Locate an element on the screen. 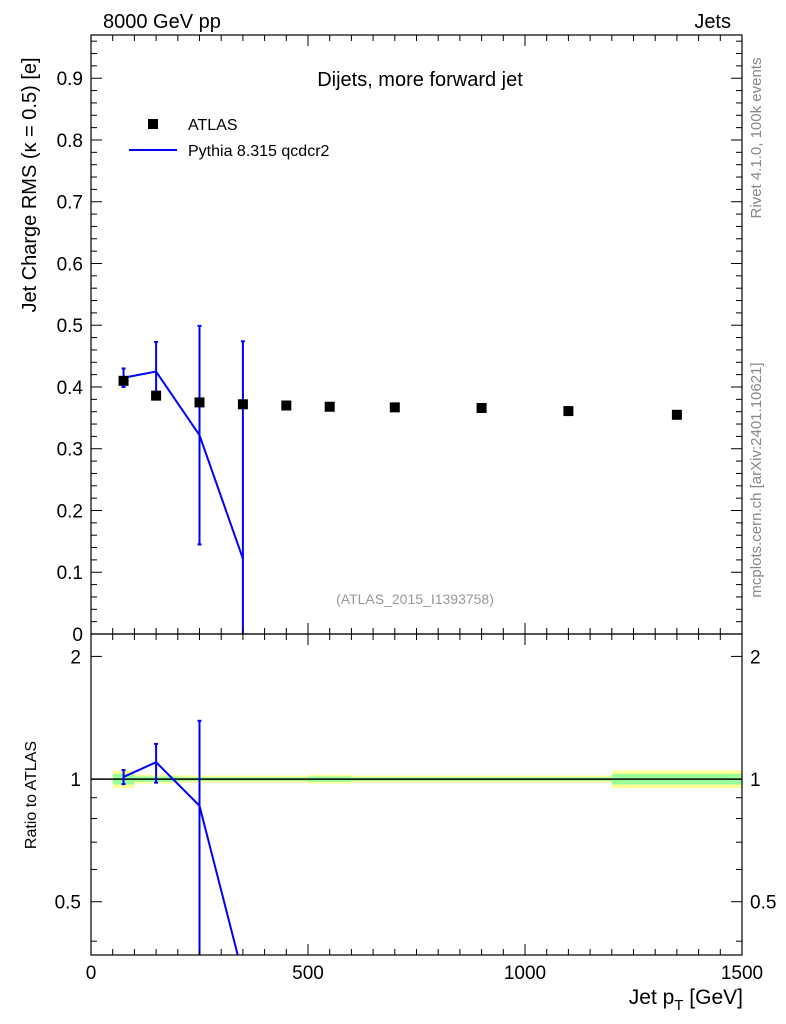 The height and width of the screenshot is (1024, 786). y-tick-label: 0.2 is located at coordinates (70, 511).